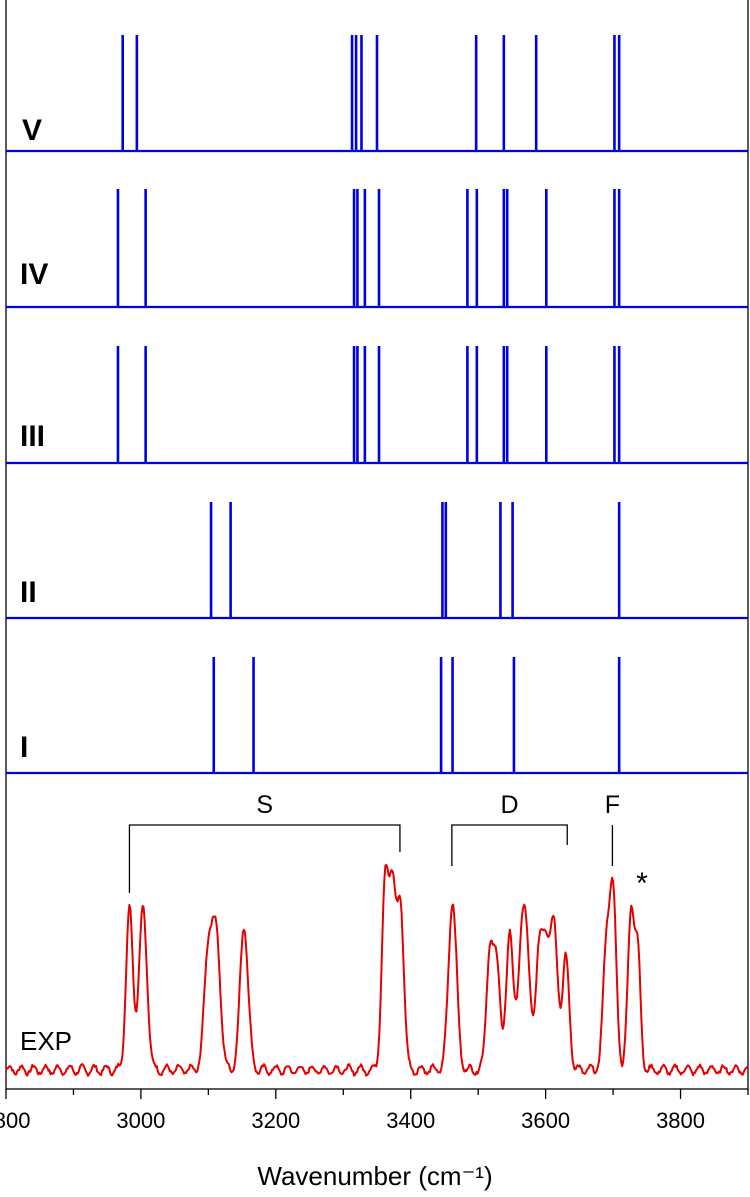  Describe the element at coordinates (510, 805) in the screenshot. I see `bracket-label: D` at that location.